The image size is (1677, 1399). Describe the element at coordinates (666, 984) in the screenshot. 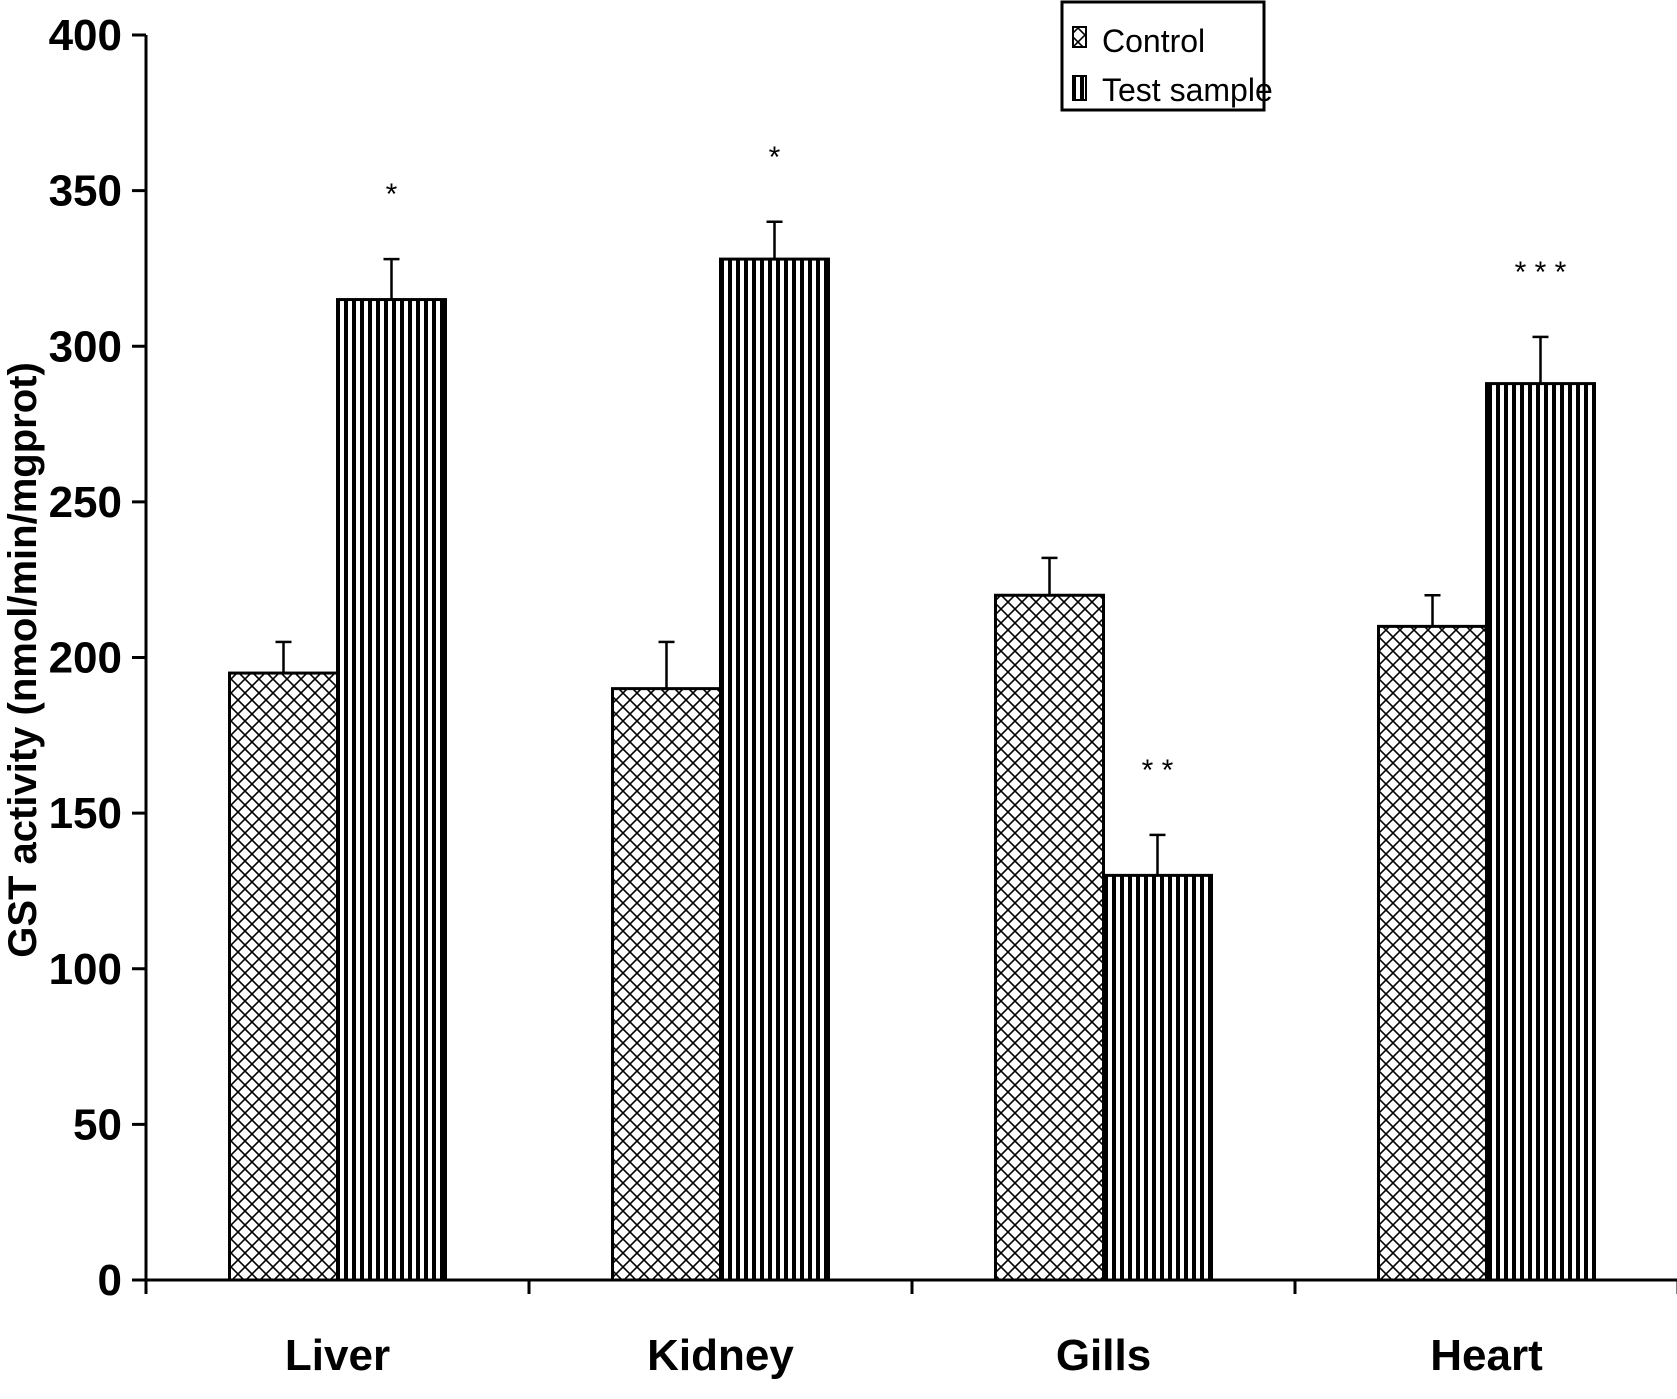

I see `bar-control-kidney` at that location.